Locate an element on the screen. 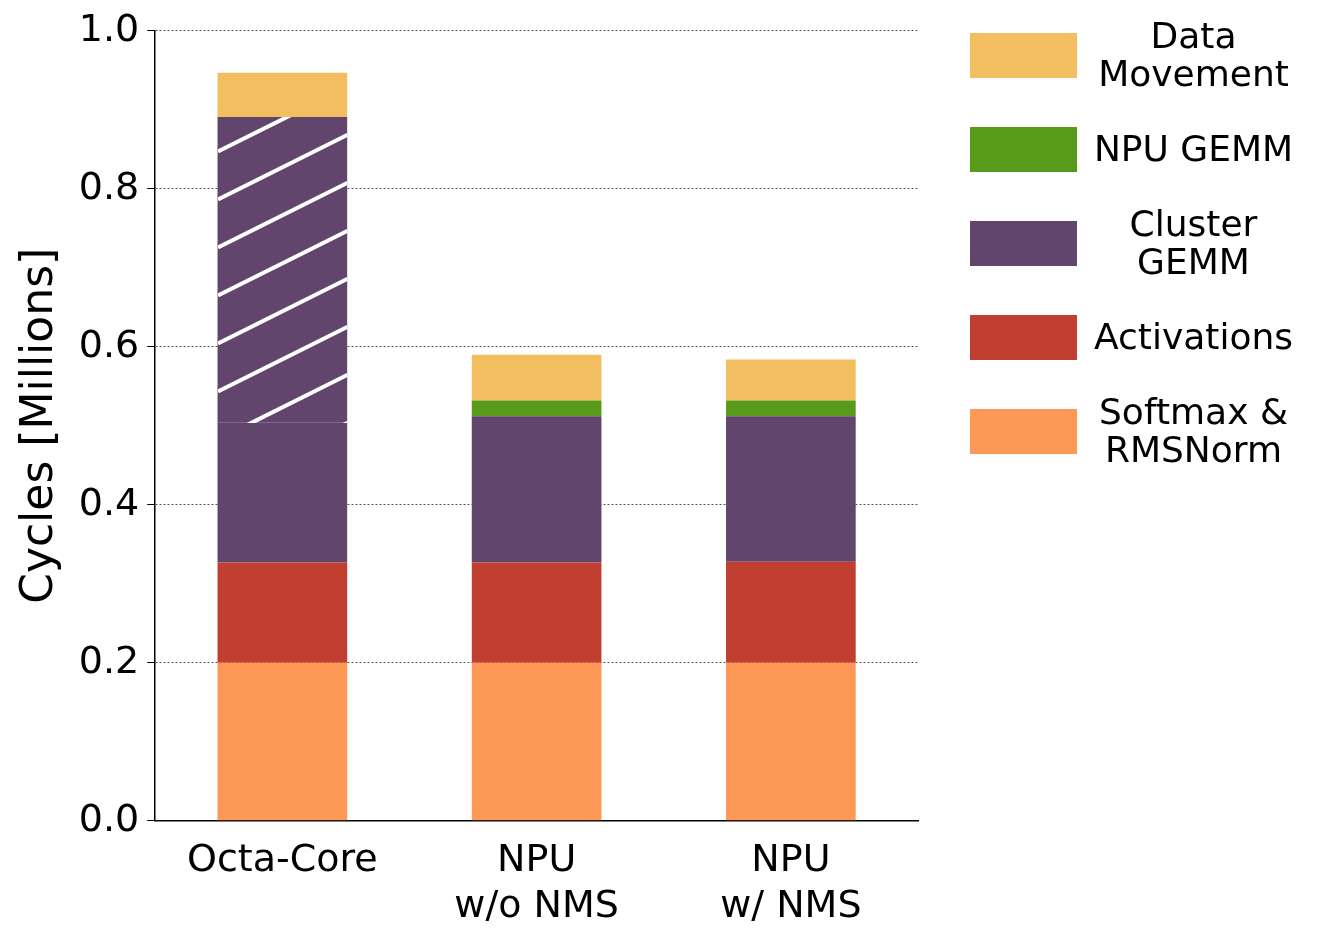  y-tick-label: 0.4 is located at coordinates (109, 501).